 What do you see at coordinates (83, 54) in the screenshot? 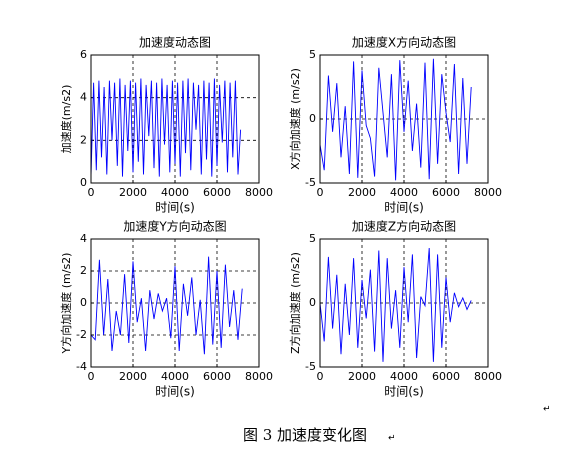
I see `y-tick-label: 6` at bounding box center [83, 54].